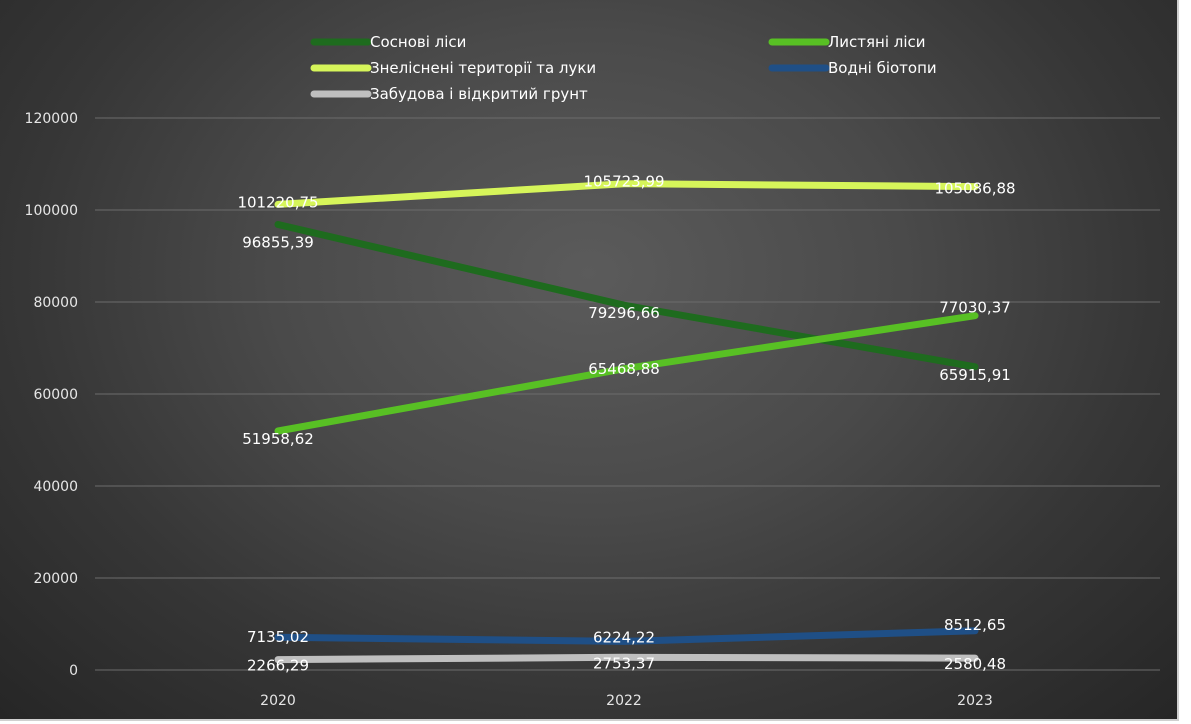 This screenshot has width=1191, height=724. I want to click on y-tick-label: 40000, so click(55, 487).